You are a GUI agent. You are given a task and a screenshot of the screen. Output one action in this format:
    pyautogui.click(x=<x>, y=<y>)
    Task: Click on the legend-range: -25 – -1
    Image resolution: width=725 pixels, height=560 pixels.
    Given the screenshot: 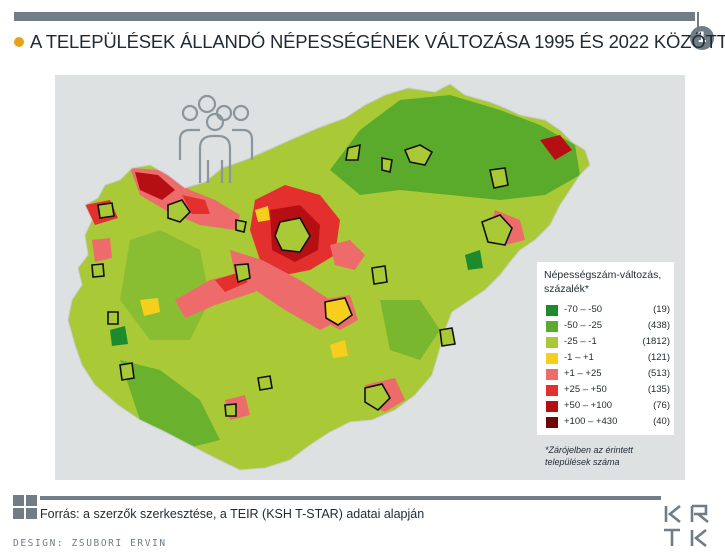 What is the action you would take?
    pyautogui.click(x=580, y=341)
    